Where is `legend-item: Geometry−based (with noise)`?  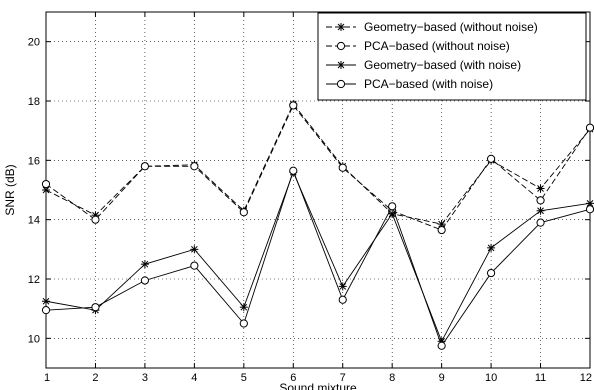
legend-item: Geometry−based (with noise) is located at coordinates (423, 65).